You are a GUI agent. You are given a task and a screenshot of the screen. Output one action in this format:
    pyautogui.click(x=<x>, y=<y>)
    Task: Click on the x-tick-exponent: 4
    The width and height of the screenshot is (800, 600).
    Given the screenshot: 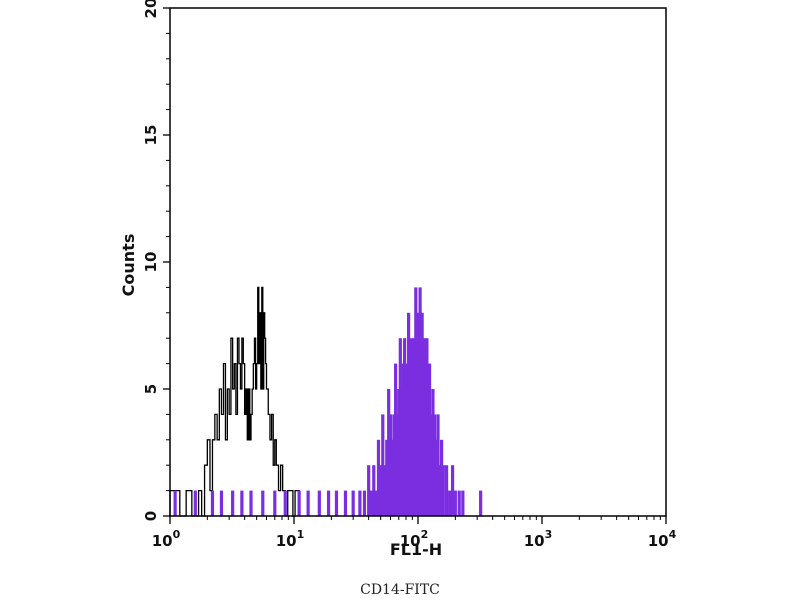 What is the action you would take?
    pyautogui.click(x=673, y=534)
    